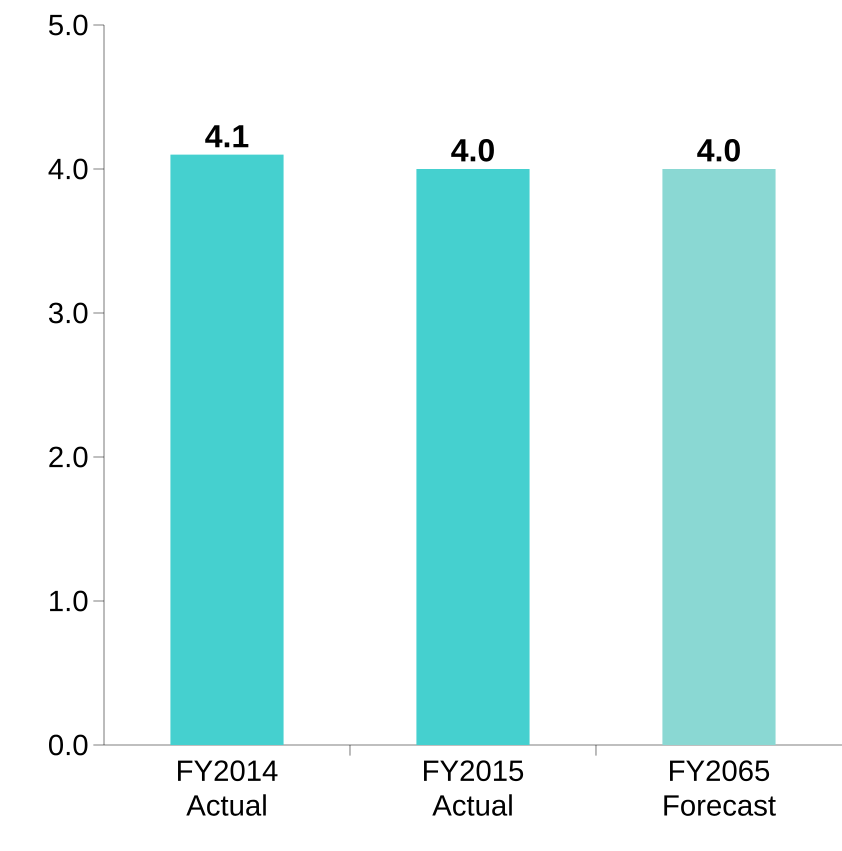  Describe the element at coordinates (226, 136) in the screenshot. I see `data-label: 4.1` at that location.